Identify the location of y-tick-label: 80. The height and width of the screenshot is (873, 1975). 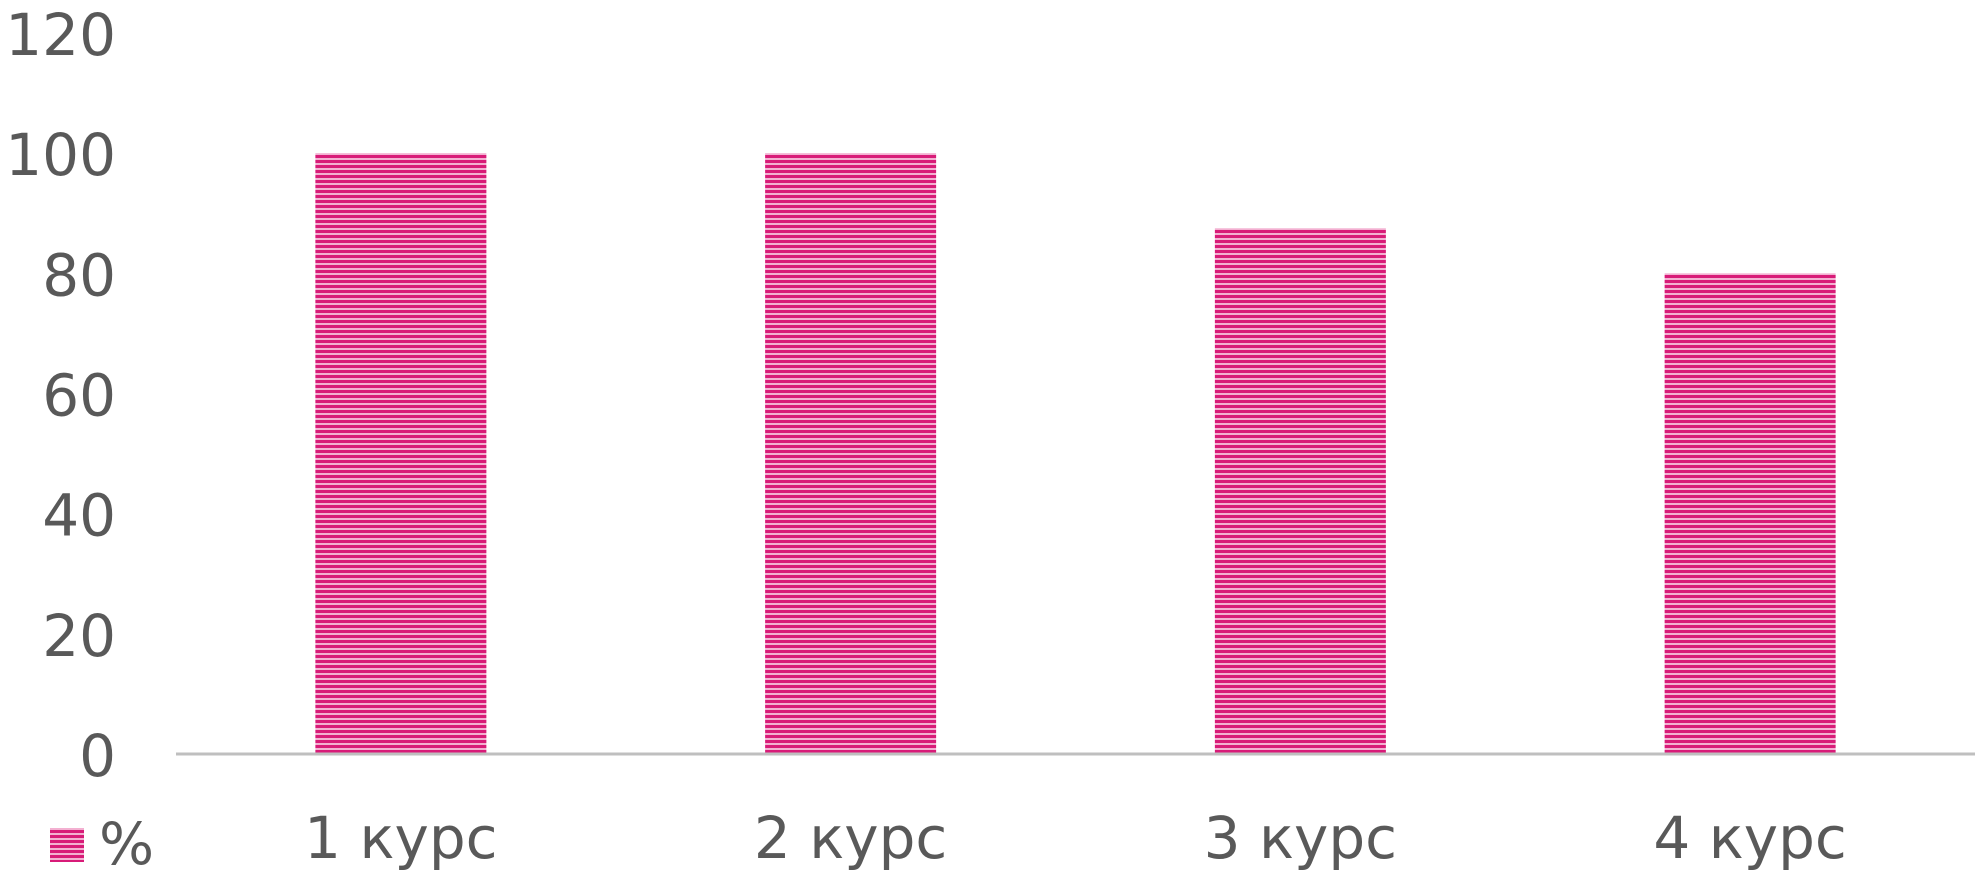
(79, 275).